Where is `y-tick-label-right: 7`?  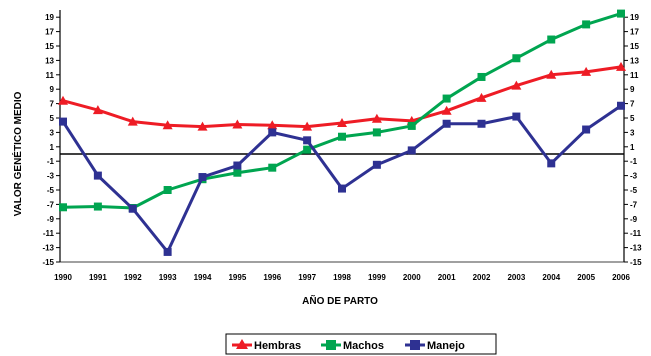
y-tick-label-right: 7 is located at coordinates (632, 104).